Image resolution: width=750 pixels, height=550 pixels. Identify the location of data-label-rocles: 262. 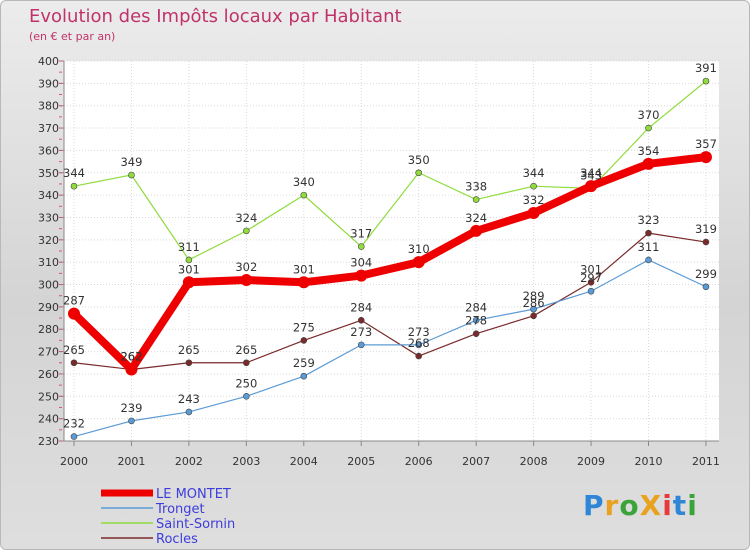
(131, 356).